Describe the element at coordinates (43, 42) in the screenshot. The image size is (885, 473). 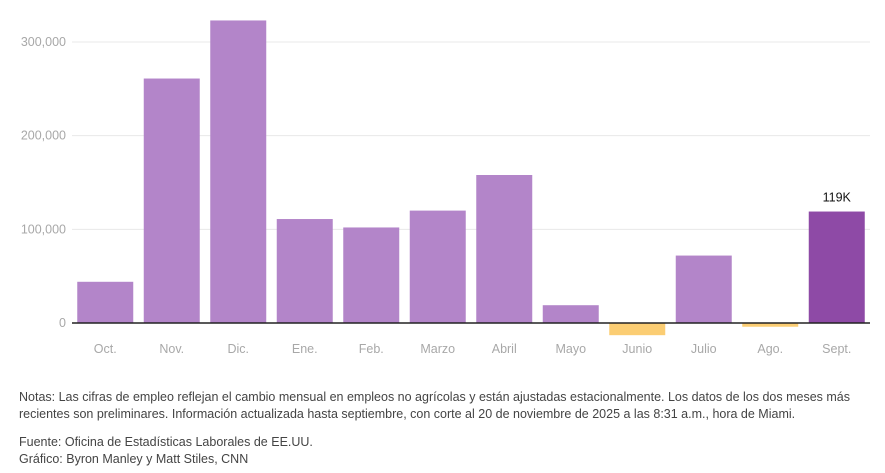
I see `y-tick-label: 300,000` at that location.